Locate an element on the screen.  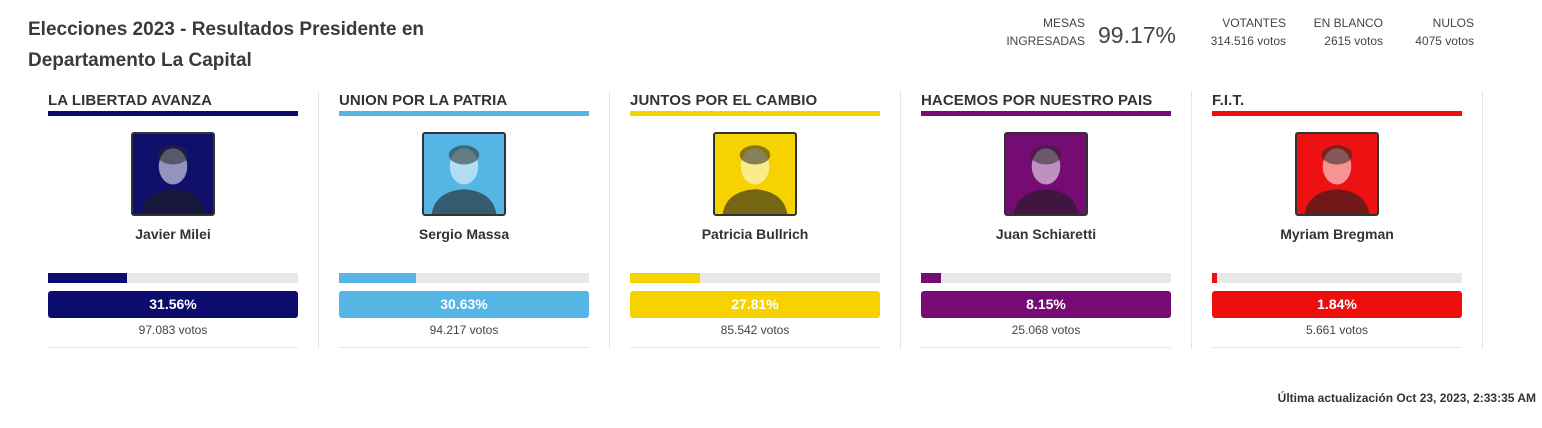
party-name: JUNTOS POR EL CAMBIO is located at coordinates (724, 100).